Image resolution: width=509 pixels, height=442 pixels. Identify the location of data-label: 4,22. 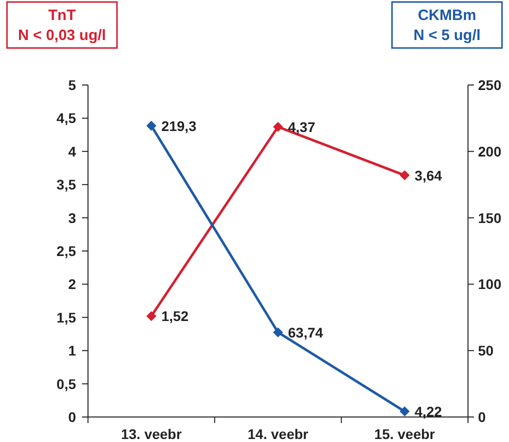
(428, 411).